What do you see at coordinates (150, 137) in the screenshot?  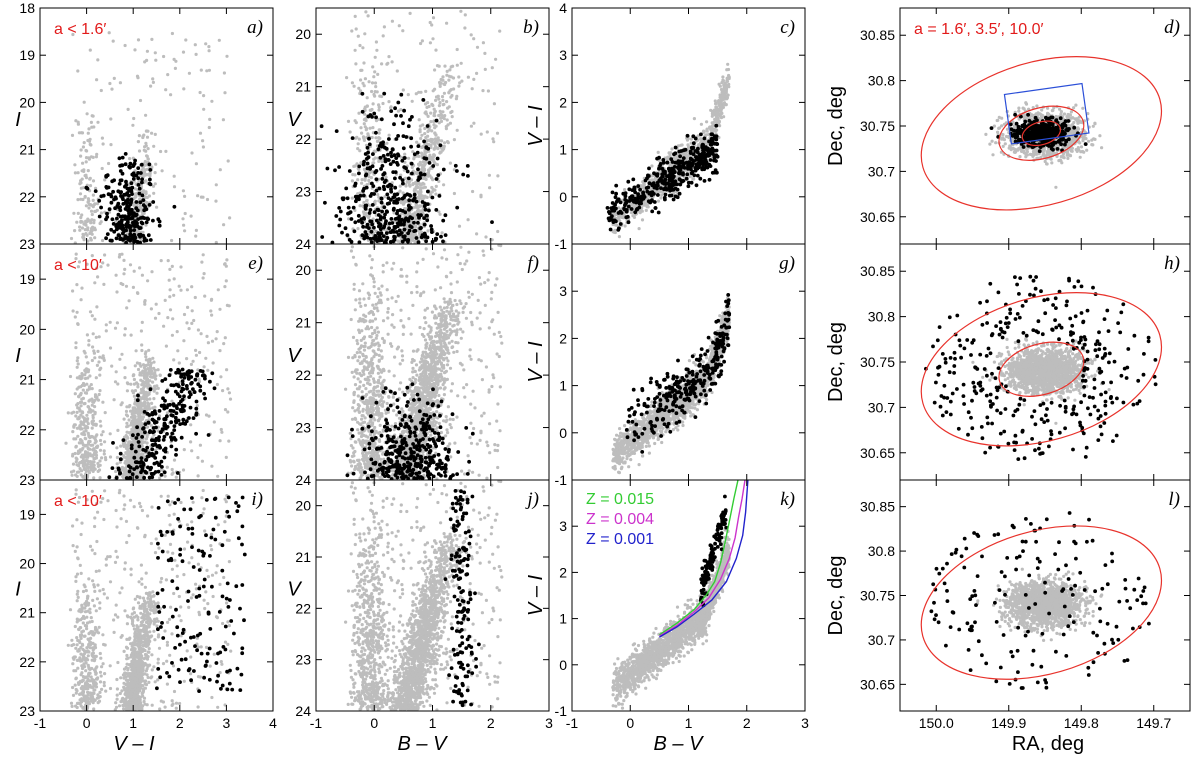 I see `panel-a-plot-area` at bounding box center [150, 137].